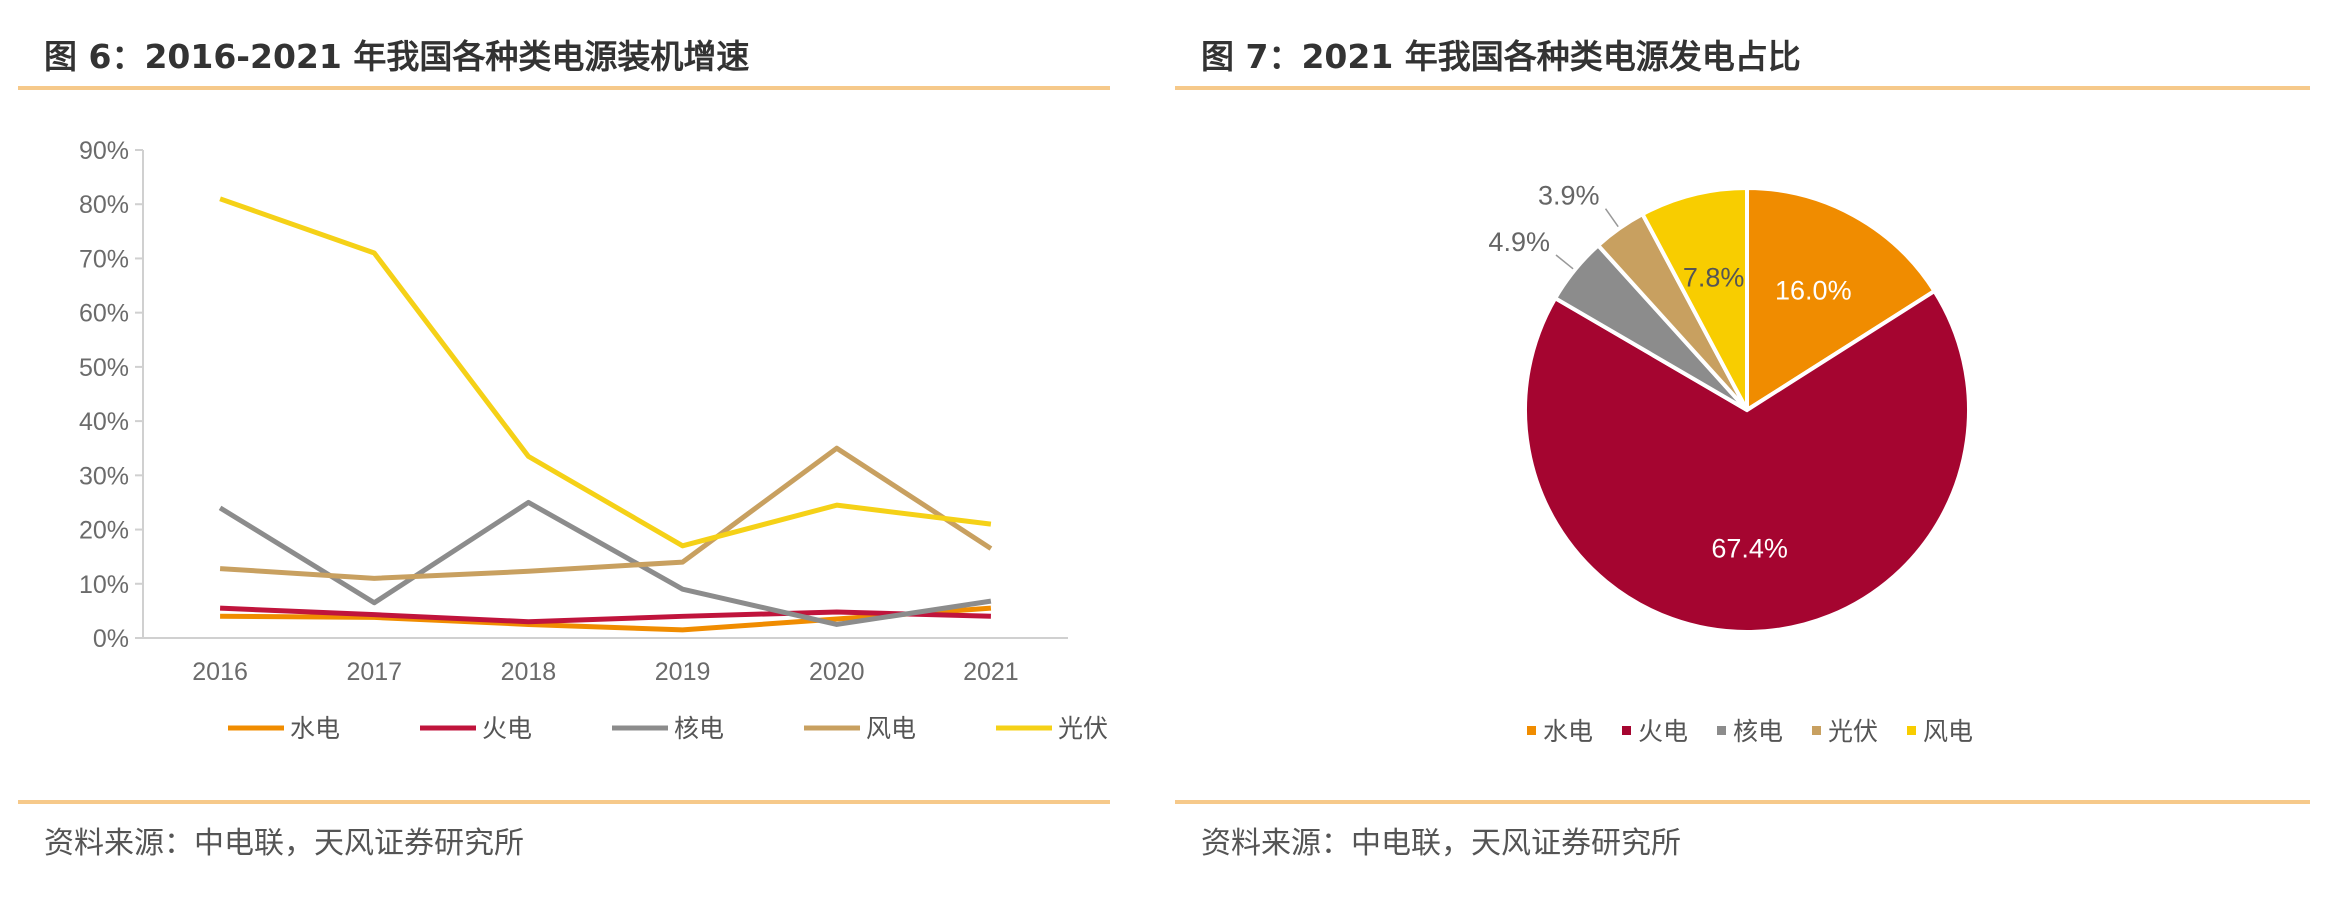 This screenshot has height=900, width=2328. What do you see at coordinates (104, 531) in the screenshot?
I see `y-tick-label: 20%` at bounding box center [104, 531].